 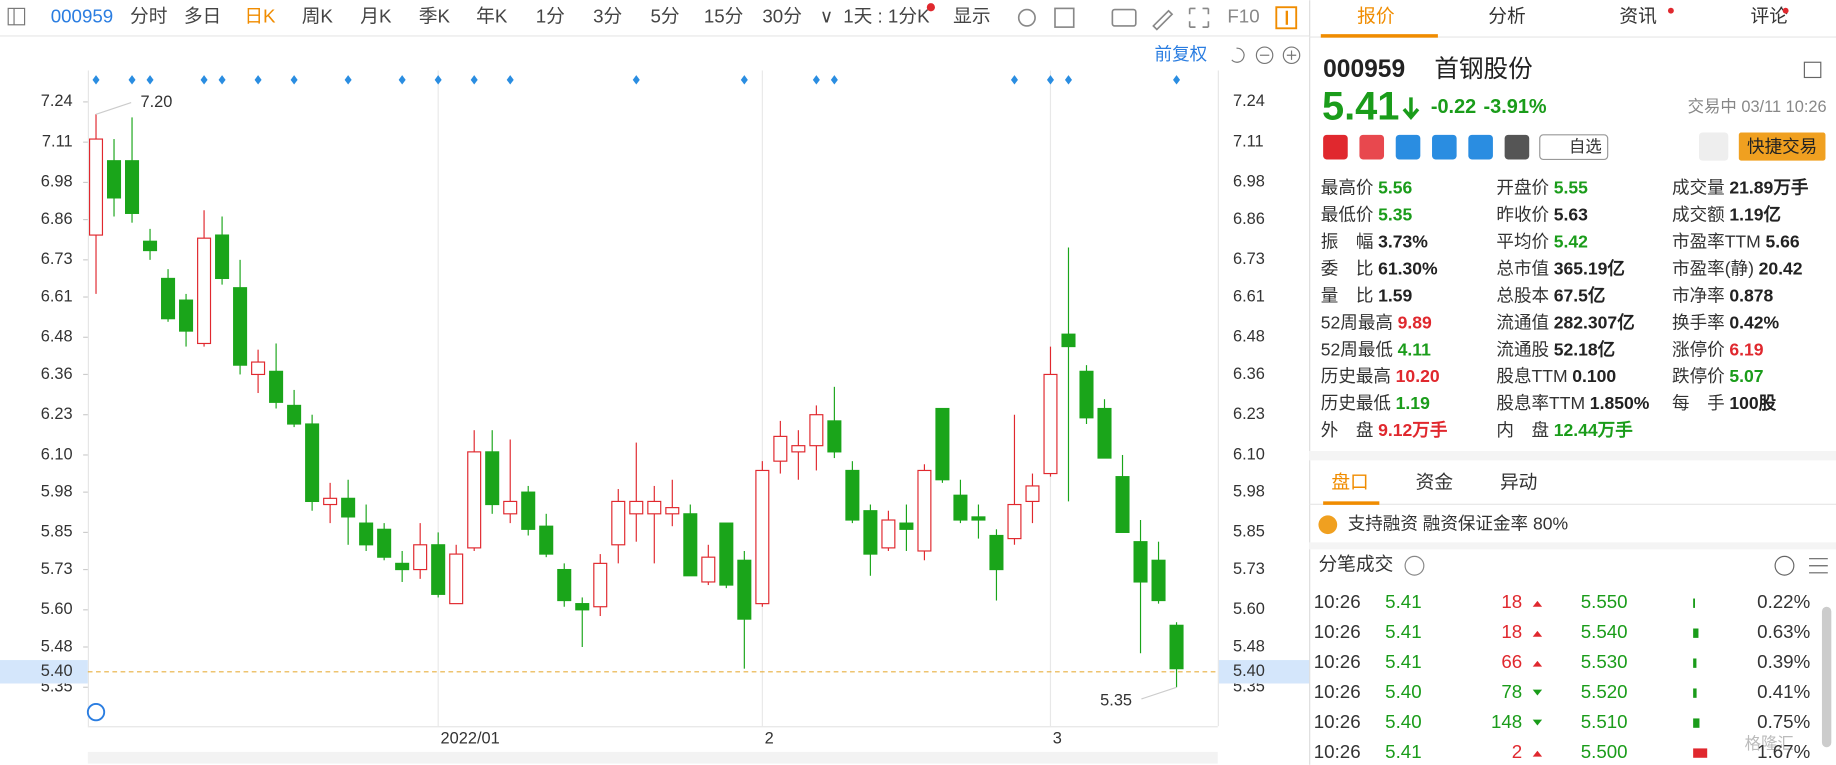 What do you see at coordinates (1604, 661) in the screenshot?
I see `book-price: 5.530` at bounding box center [1604, 661].